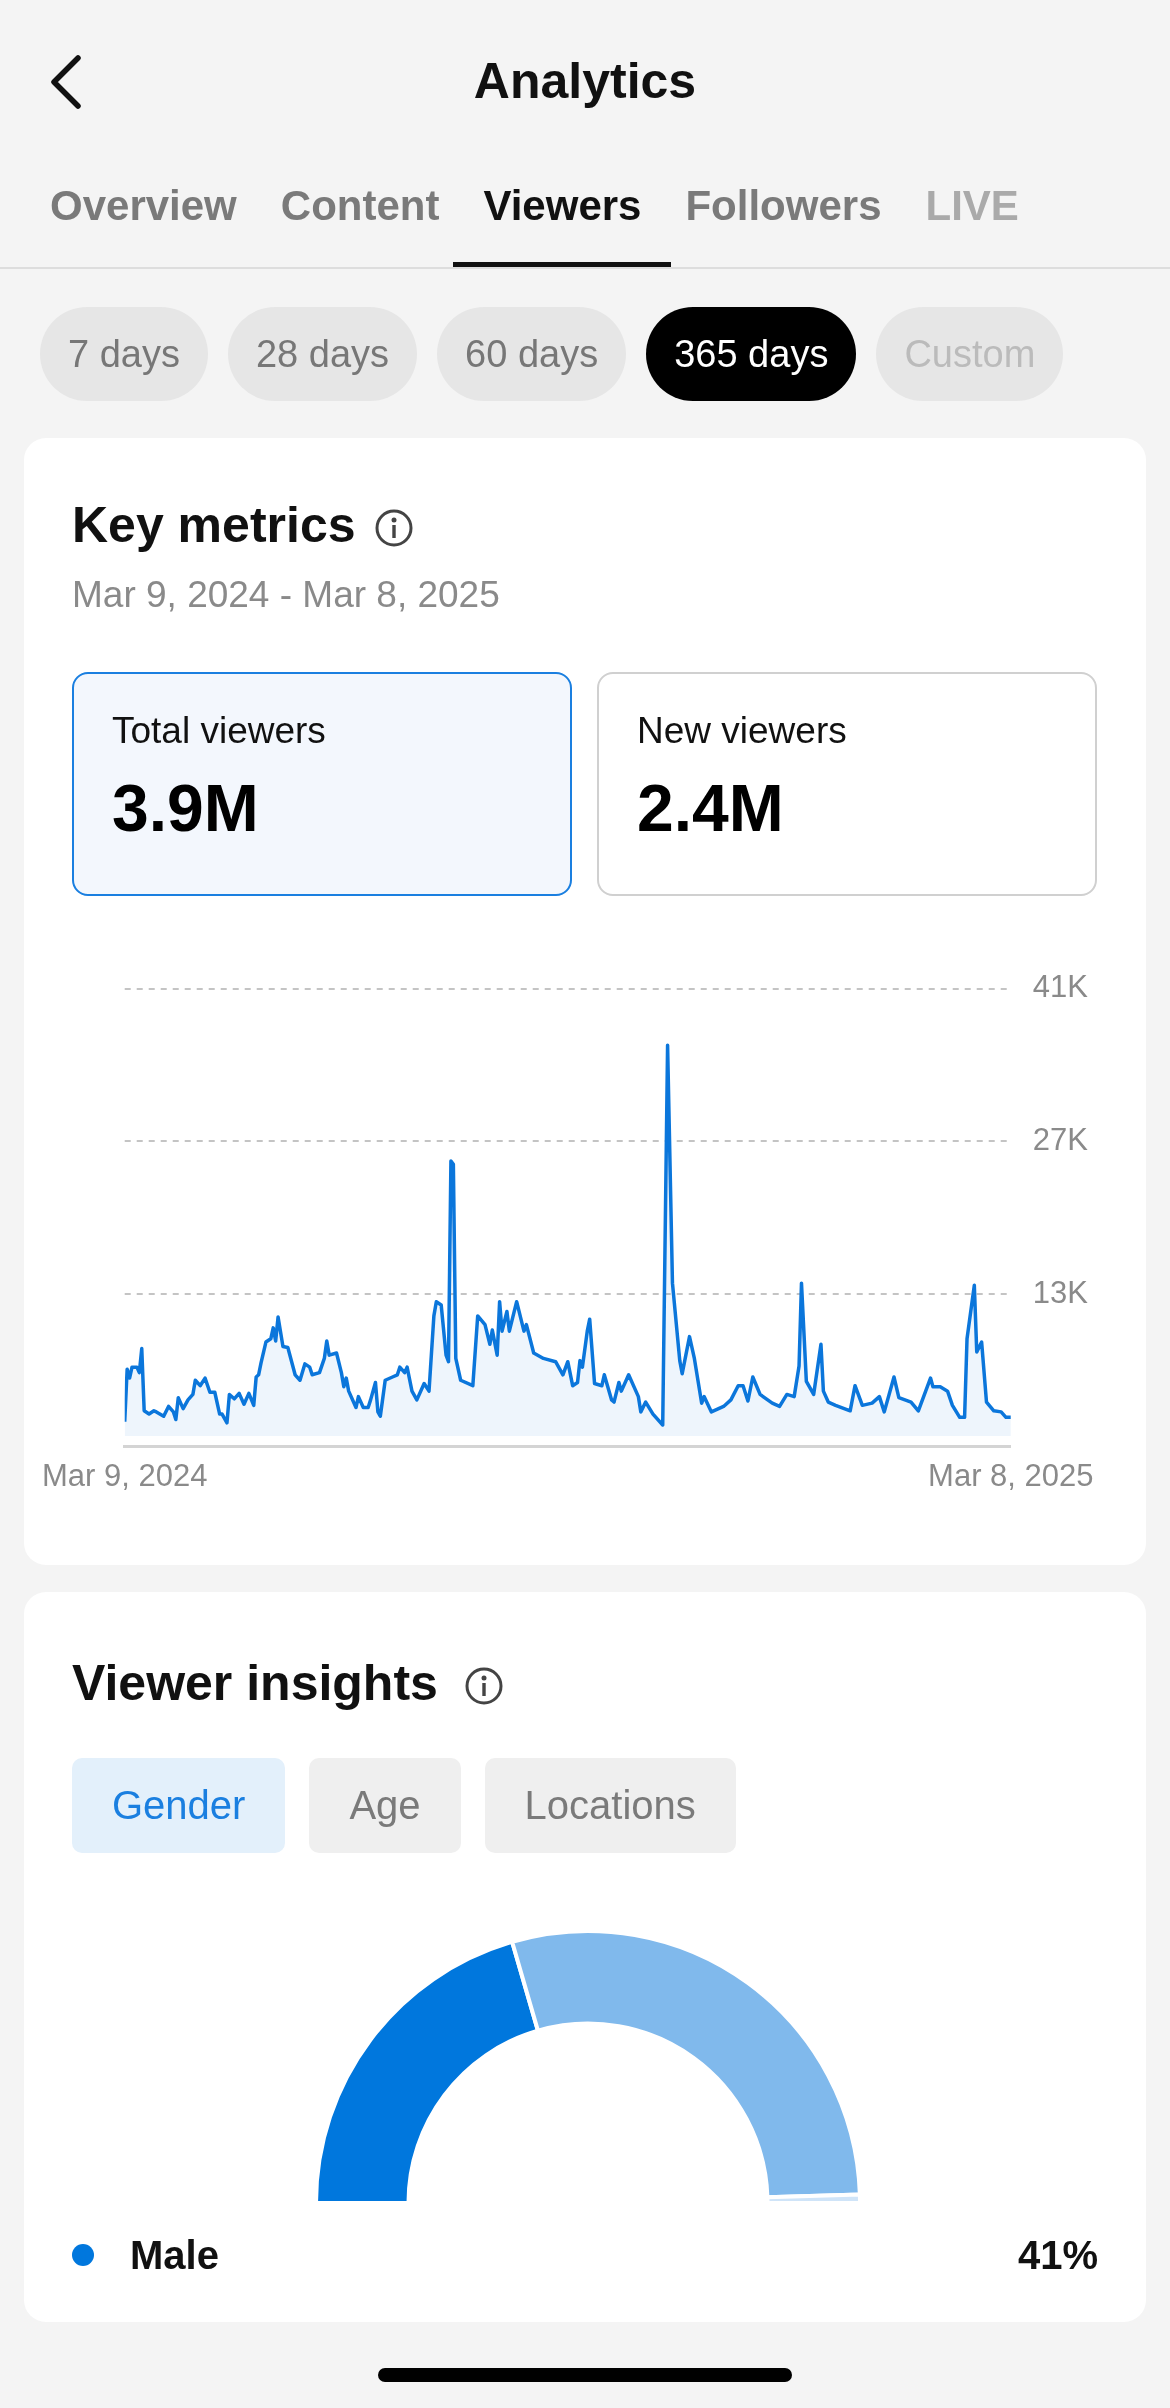 The height and width of the screenshot is (2408, 1170). What do you see at coordinates (286, 595) in the screenshot?
I see `chart-subtitle: Mar 9, 2024 - Mar 8, 2025` at bounding box center [286, 595].